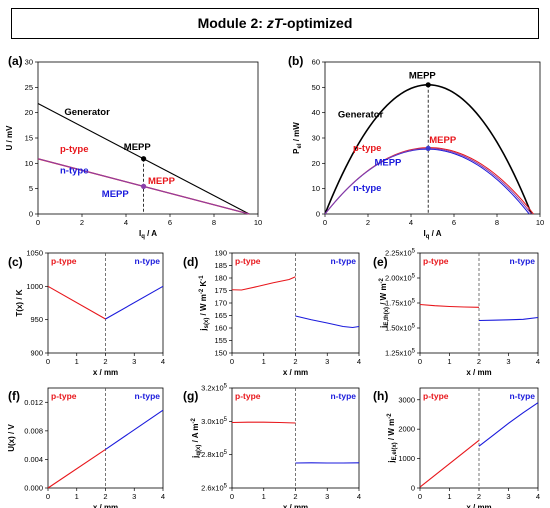 Image resolution: width=550 pixels, height=508 pixels. What do you see at coordinates (196, 437) in the screenshot?
I see `y-axis-label: jq(x) / A m-2` at bounding box center [196, 437].